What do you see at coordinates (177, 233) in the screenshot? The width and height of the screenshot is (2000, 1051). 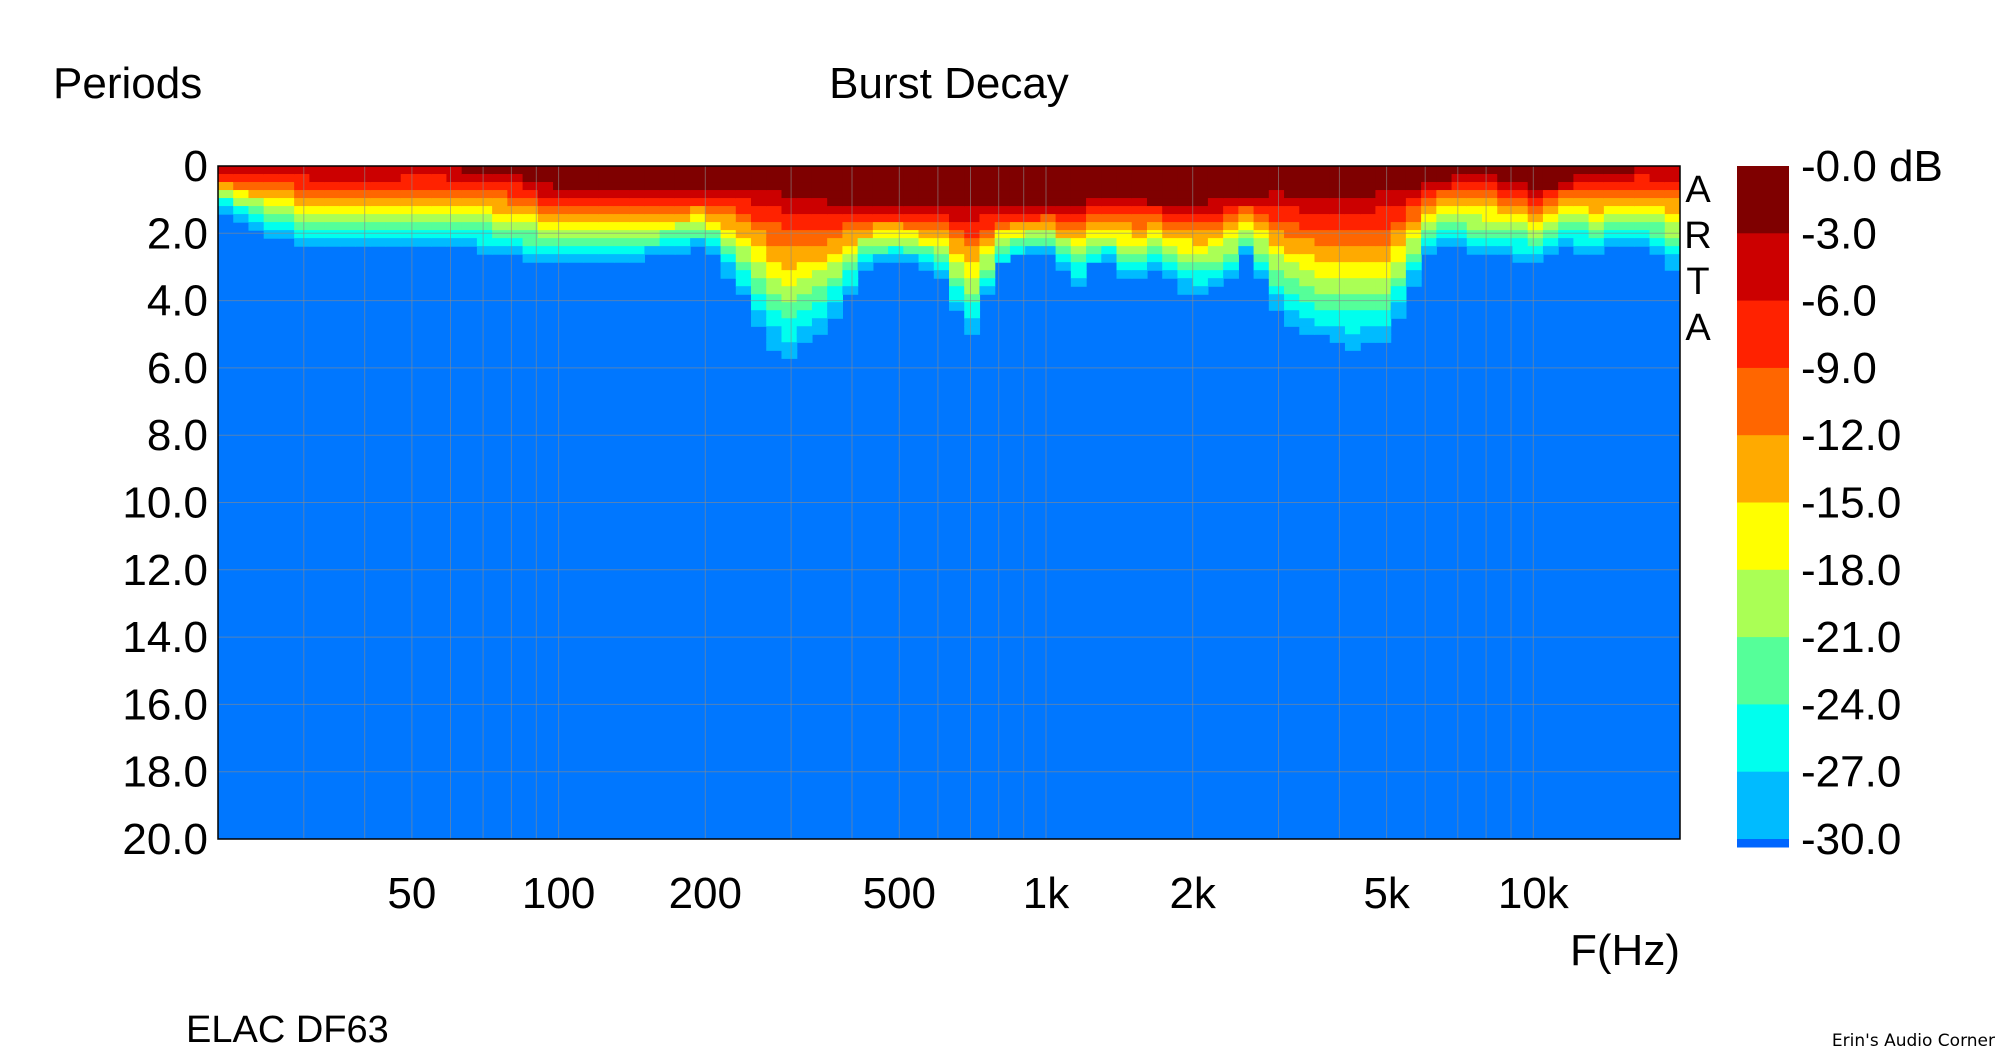 I see `y-tick-label: 2.0` at bounding box center [177, 233].